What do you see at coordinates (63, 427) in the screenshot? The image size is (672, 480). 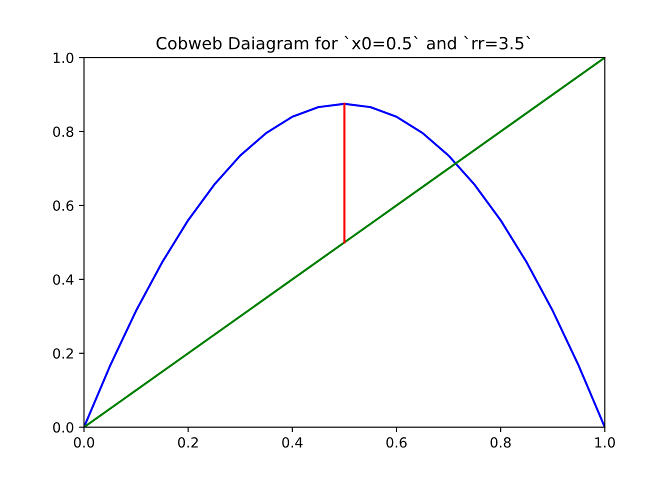 I see `y-tick-label: 0.0` at bounding box center [63, 427].